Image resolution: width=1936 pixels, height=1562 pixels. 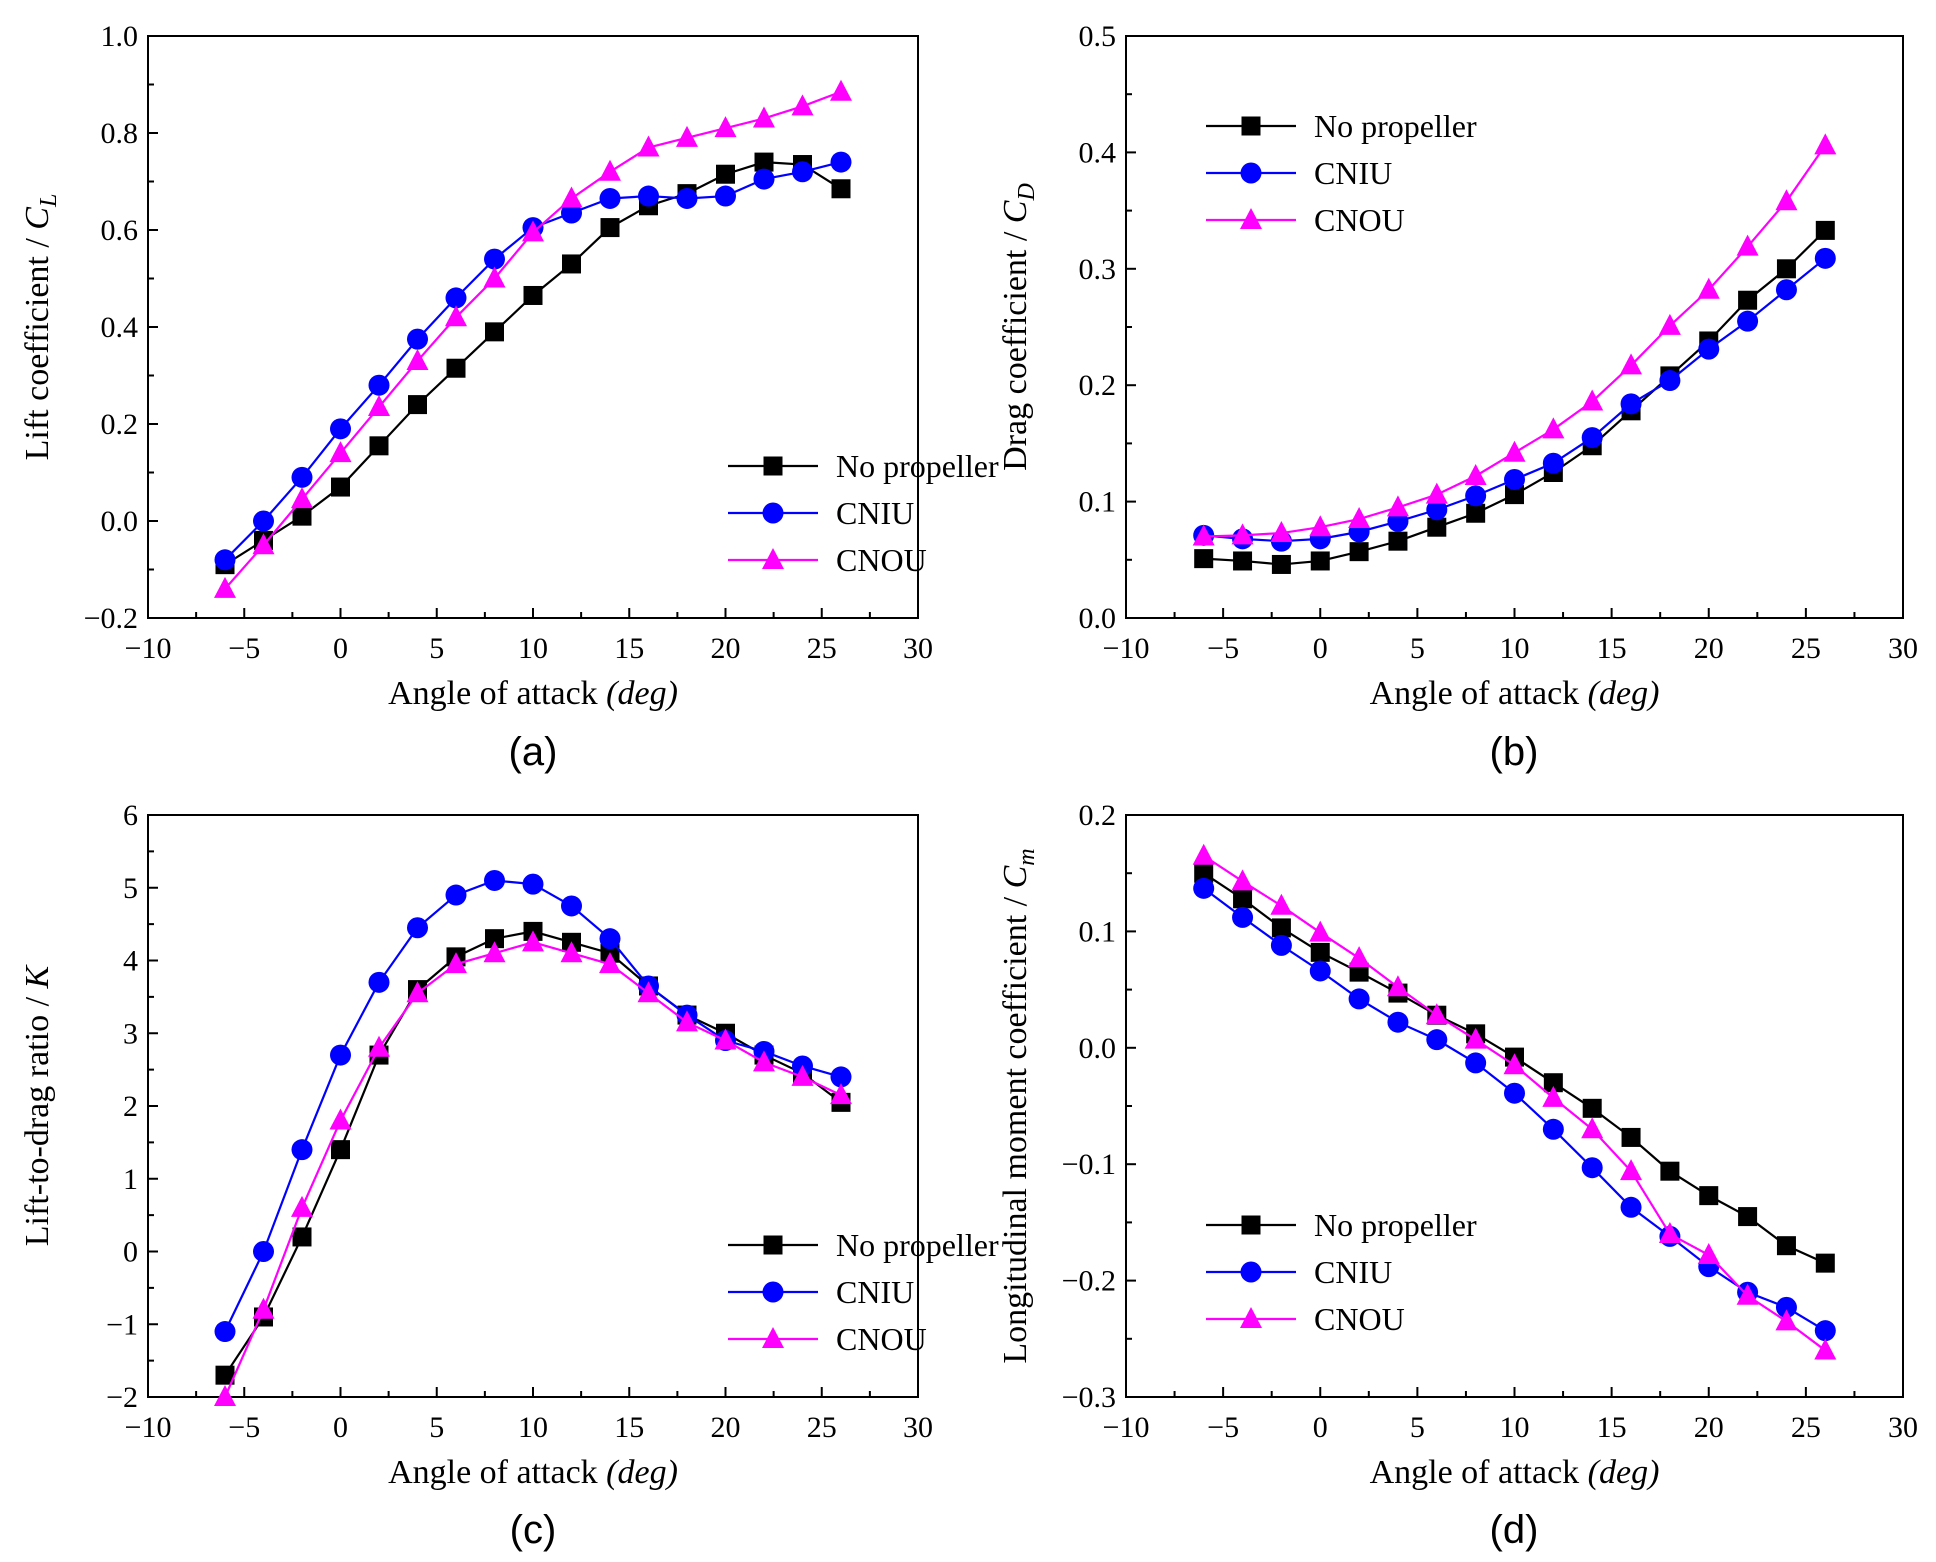 I want to click on y-tick-label: 4, so click(x=130, y=961).